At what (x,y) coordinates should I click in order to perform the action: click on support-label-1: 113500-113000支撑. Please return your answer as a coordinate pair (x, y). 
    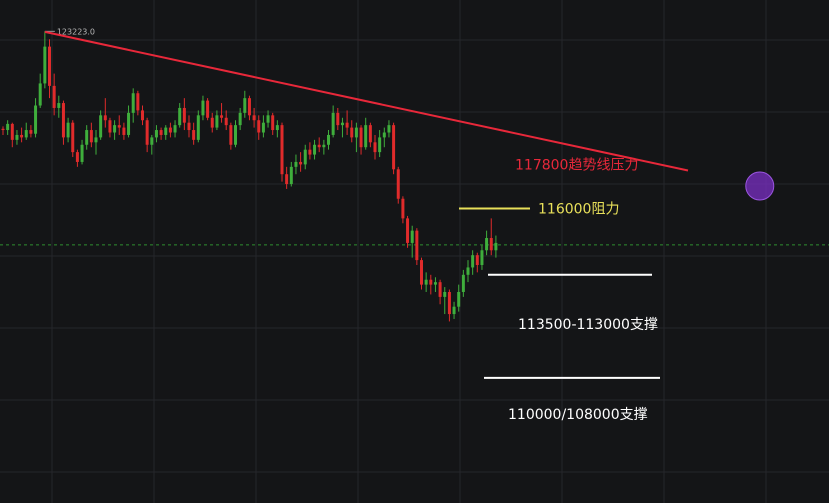
    Looking at the image, I should click on (588, 325).